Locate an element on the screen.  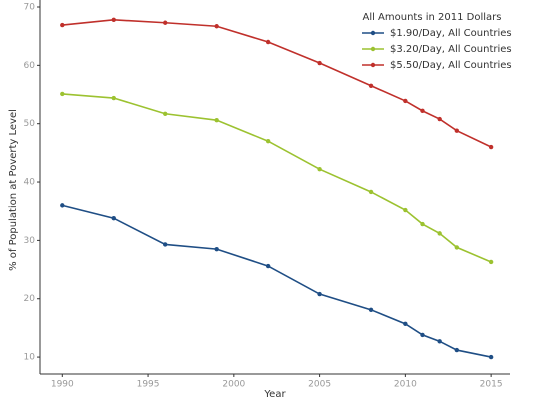
legend-label: $3.20/Day, All Countries is located at coordinates (451, 49).